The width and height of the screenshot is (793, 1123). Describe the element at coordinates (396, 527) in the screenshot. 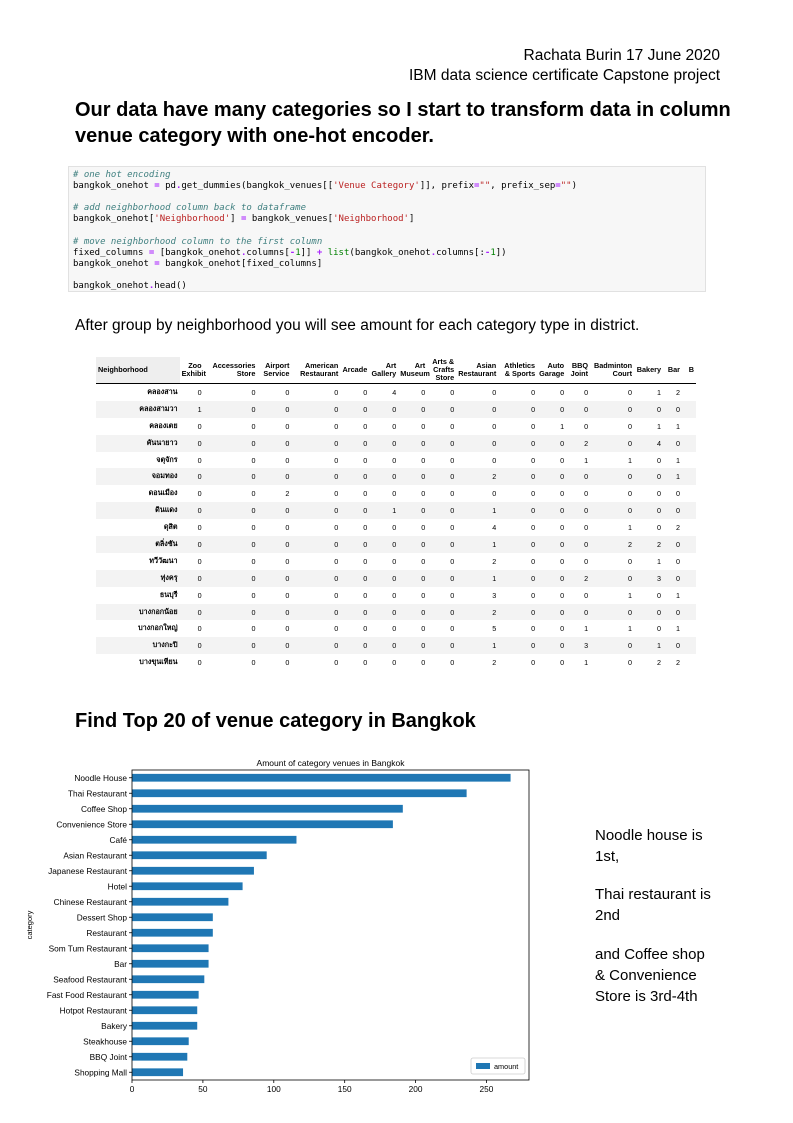

I see `table-row: ดุสิต 0 0 0 0 0 0 0 0 4 0 0 0 1 0 2` at that location.